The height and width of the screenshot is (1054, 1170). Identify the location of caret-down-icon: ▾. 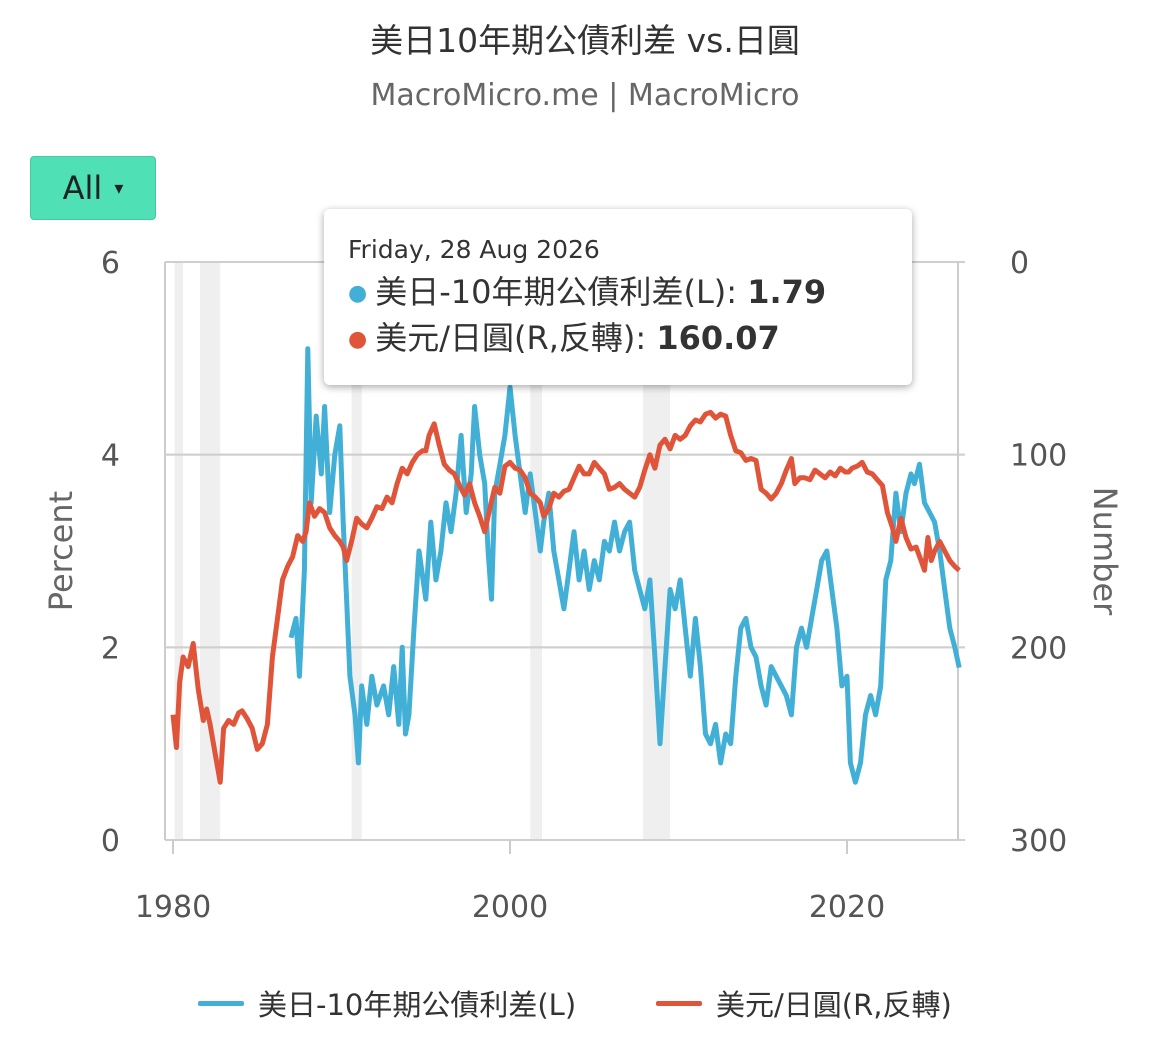
(119, 188).